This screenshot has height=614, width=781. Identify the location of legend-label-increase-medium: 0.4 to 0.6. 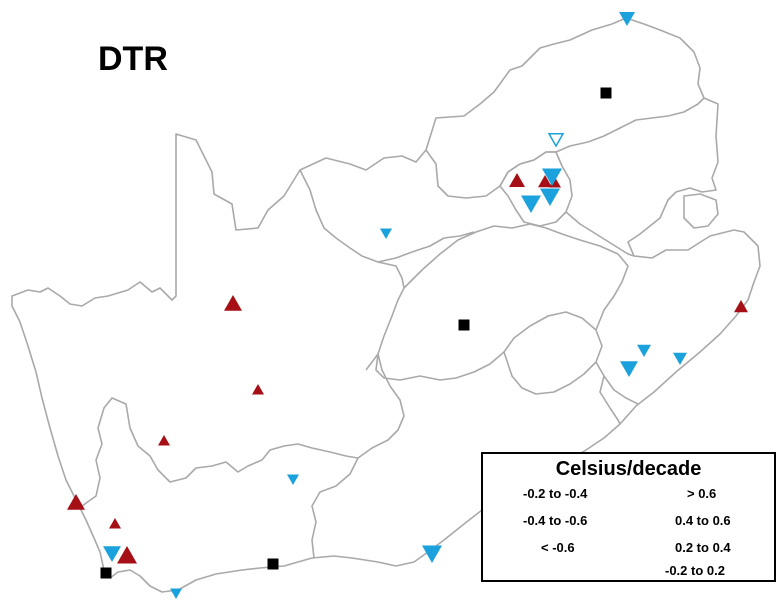
(703, 520).